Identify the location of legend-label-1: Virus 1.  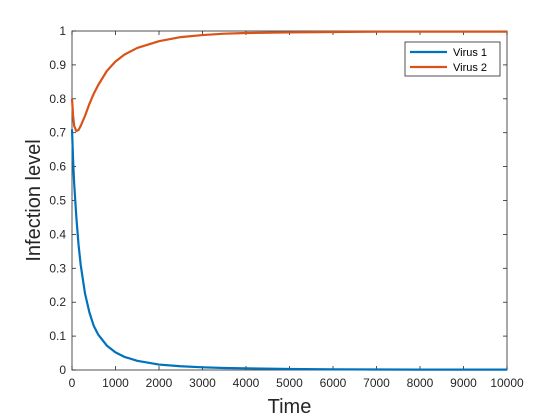
(470, 53).